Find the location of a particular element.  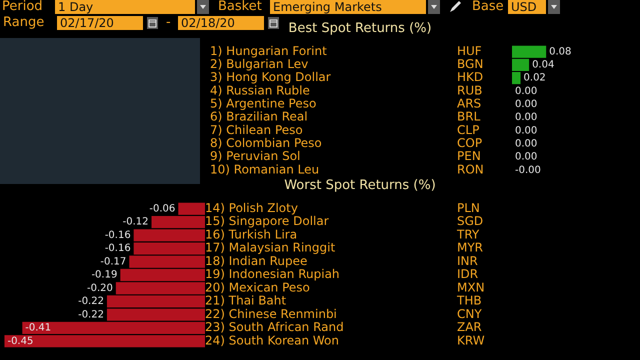

text: SGD is located at coordinates (470, 221).